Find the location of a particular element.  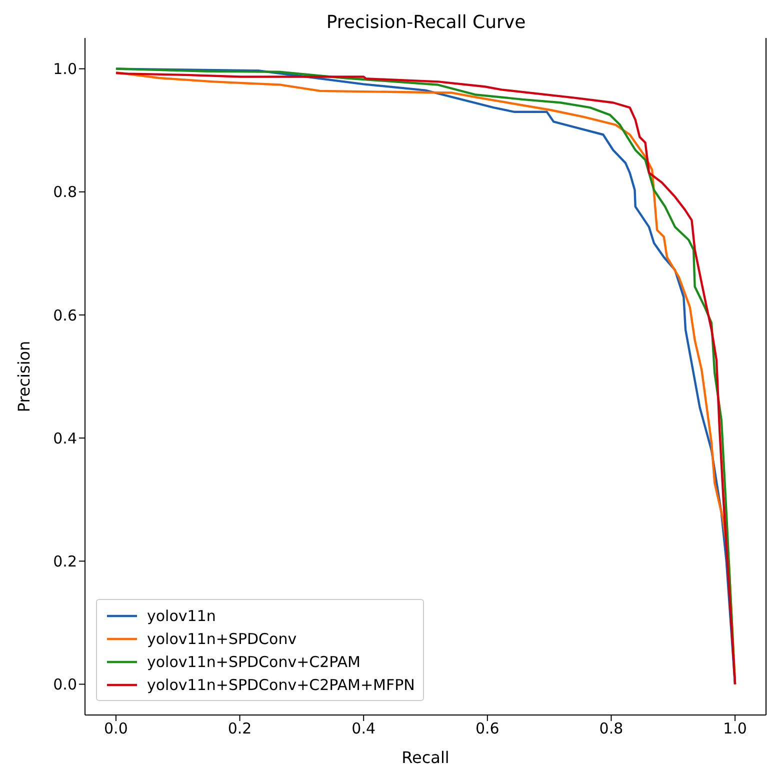

x-tick-label: 1.0 is located at coordinates (735, 729).